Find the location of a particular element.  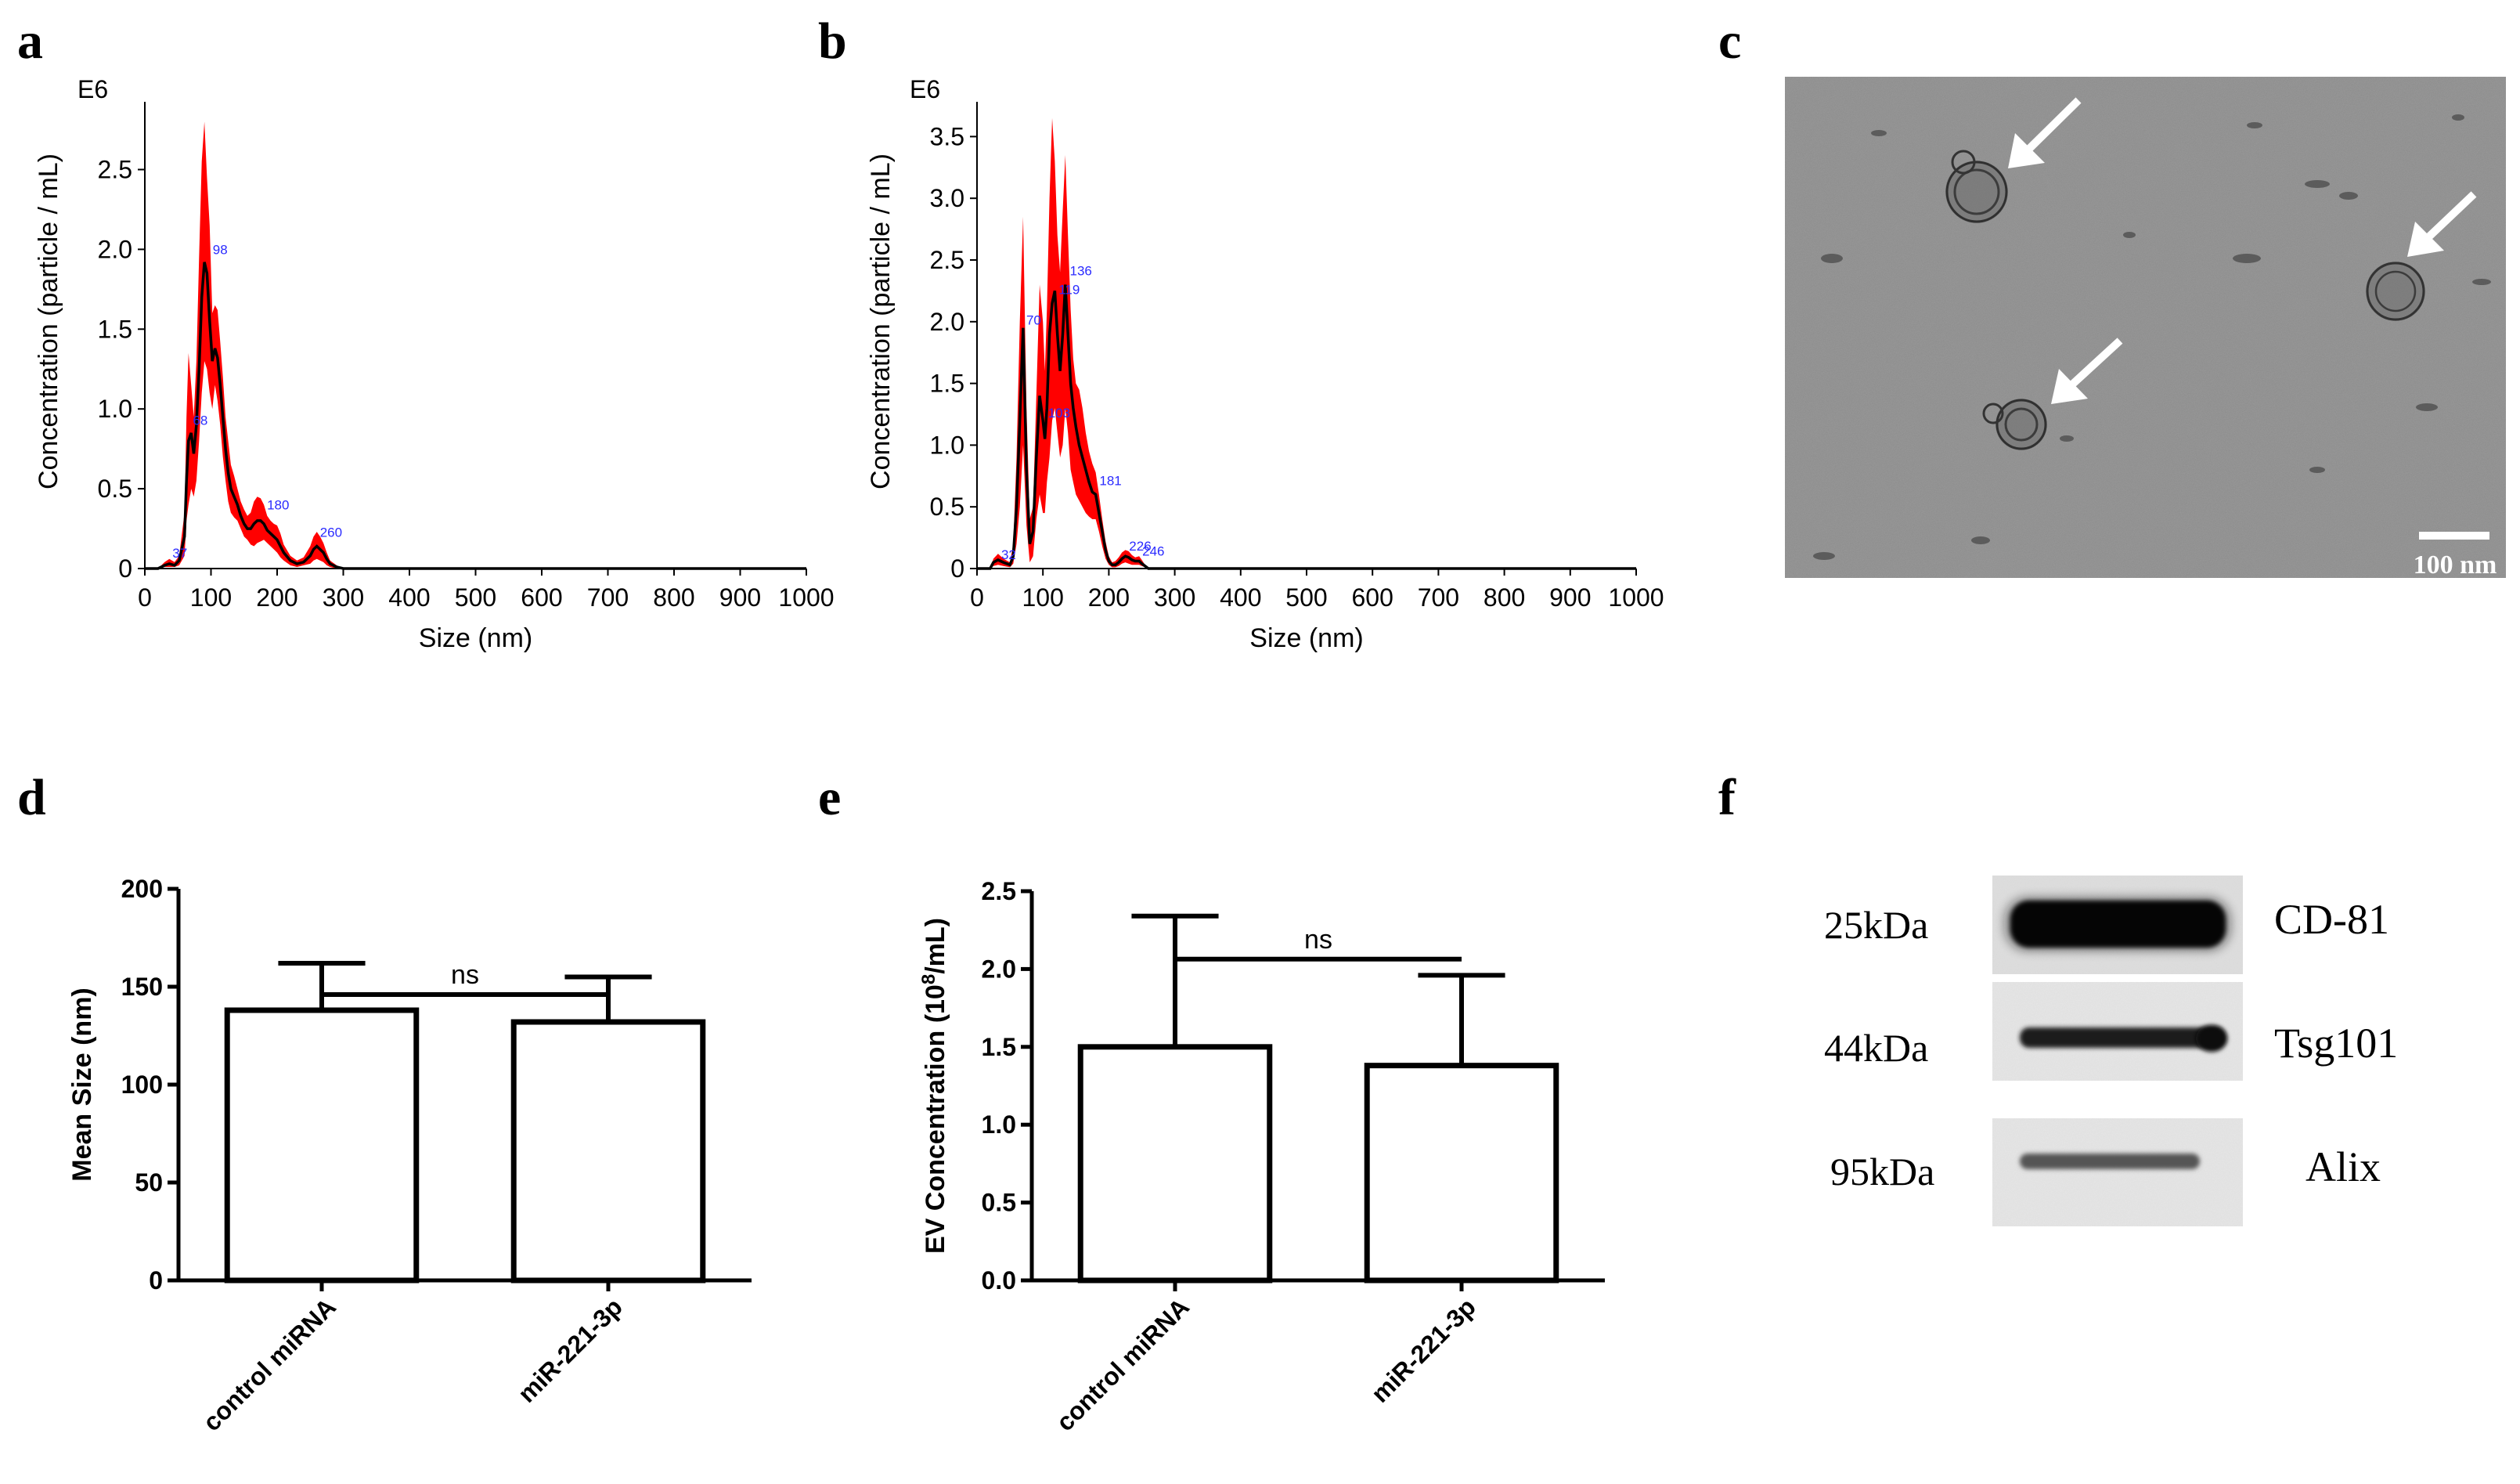

x-tick-label: 300 is located at coordinates (1174, 597).